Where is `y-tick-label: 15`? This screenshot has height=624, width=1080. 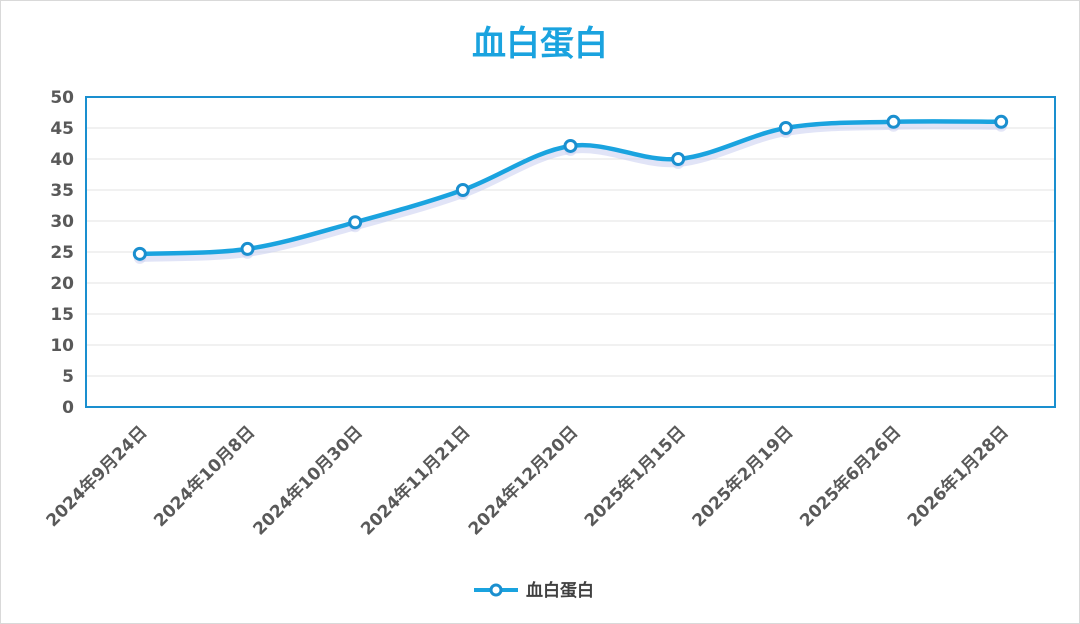
y-tick-label: 15 is located at coordinates (62, 315).